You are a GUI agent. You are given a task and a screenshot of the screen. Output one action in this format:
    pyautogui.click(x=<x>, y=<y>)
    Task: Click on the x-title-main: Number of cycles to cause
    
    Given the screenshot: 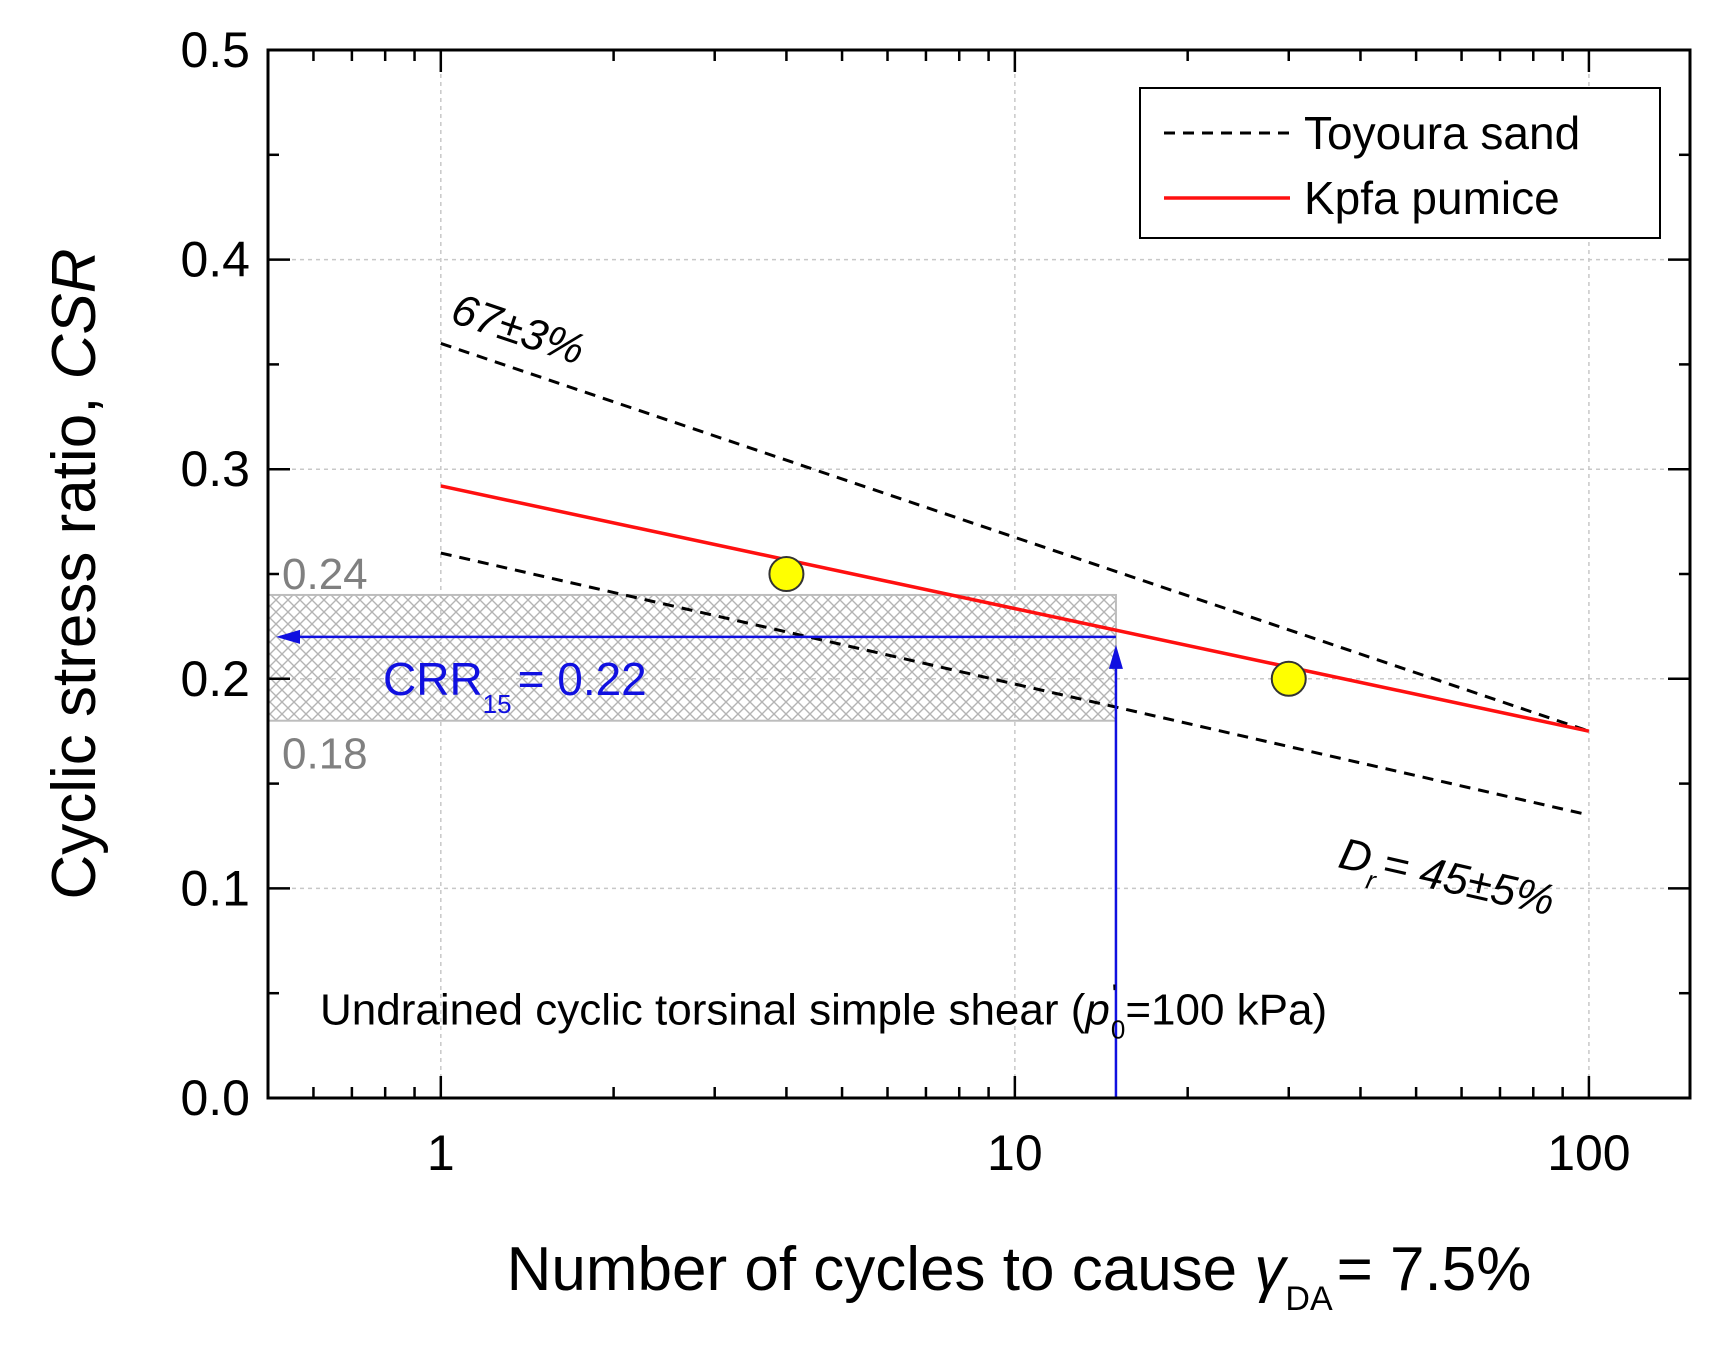 What is the action you would take?
    pyautogui.click(x=881, y=1269)
    